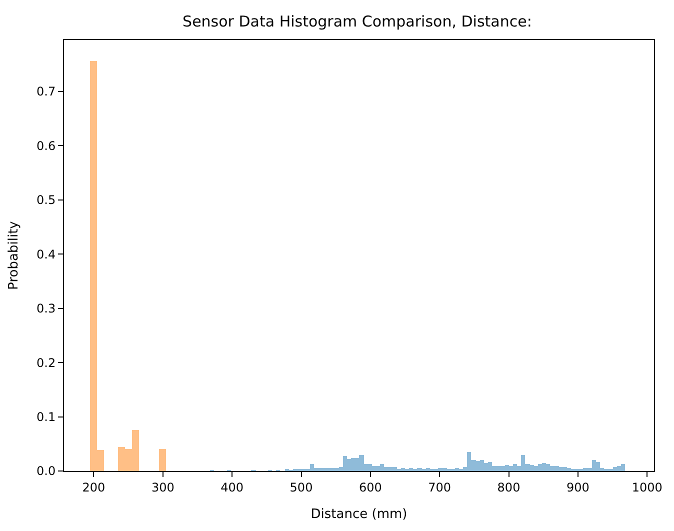 This screenshot has width=674, height=531. What do you see at coordinates (301, 487) in the screenshot?
I see `x-tick-label: 500` at bounding box center [301, 487].